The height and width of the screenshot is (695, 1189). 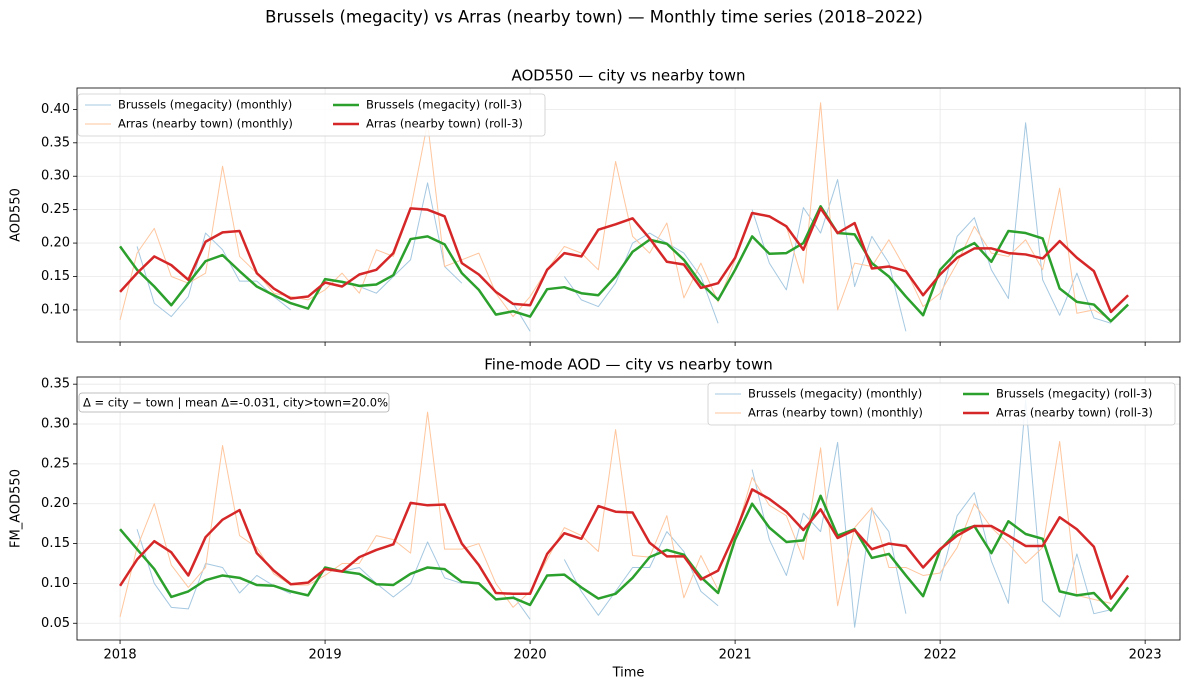 I want to click on x-tick-label: 2019, so click(x=325, y=655).